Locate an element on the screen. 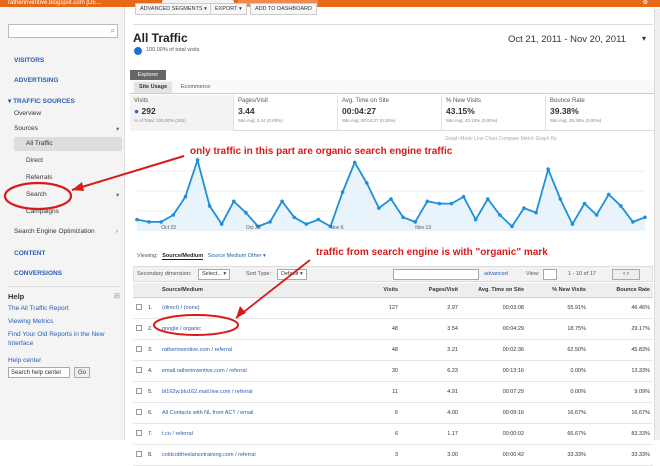  table-filter-input is located at coordinates (436, 274).